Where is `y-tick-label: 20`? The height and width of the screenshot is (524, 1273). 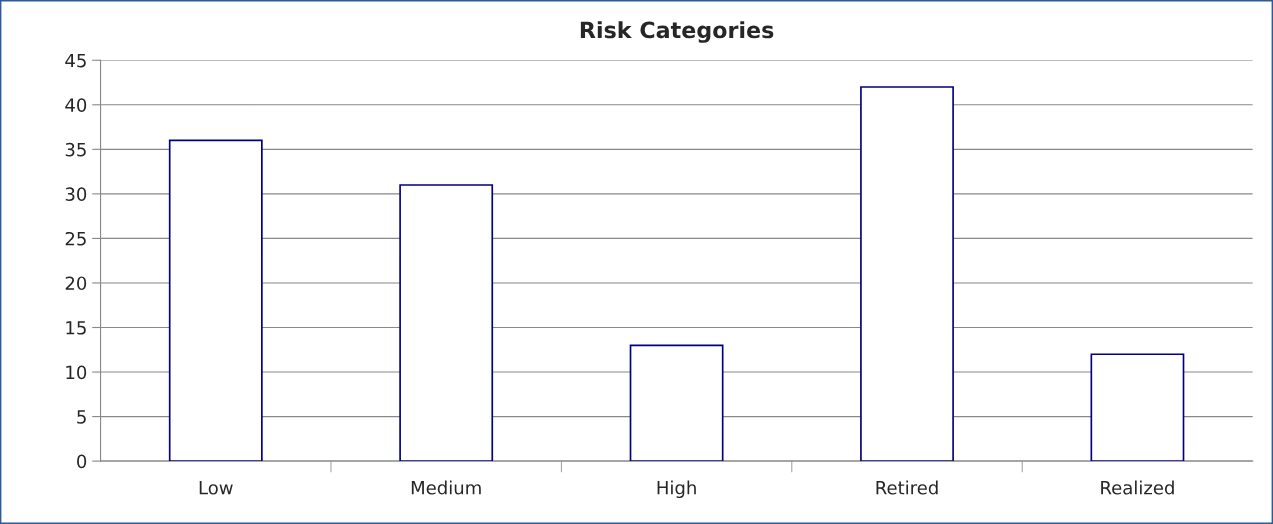 y-tick-label: 20 is located at coordinates (76, 283).